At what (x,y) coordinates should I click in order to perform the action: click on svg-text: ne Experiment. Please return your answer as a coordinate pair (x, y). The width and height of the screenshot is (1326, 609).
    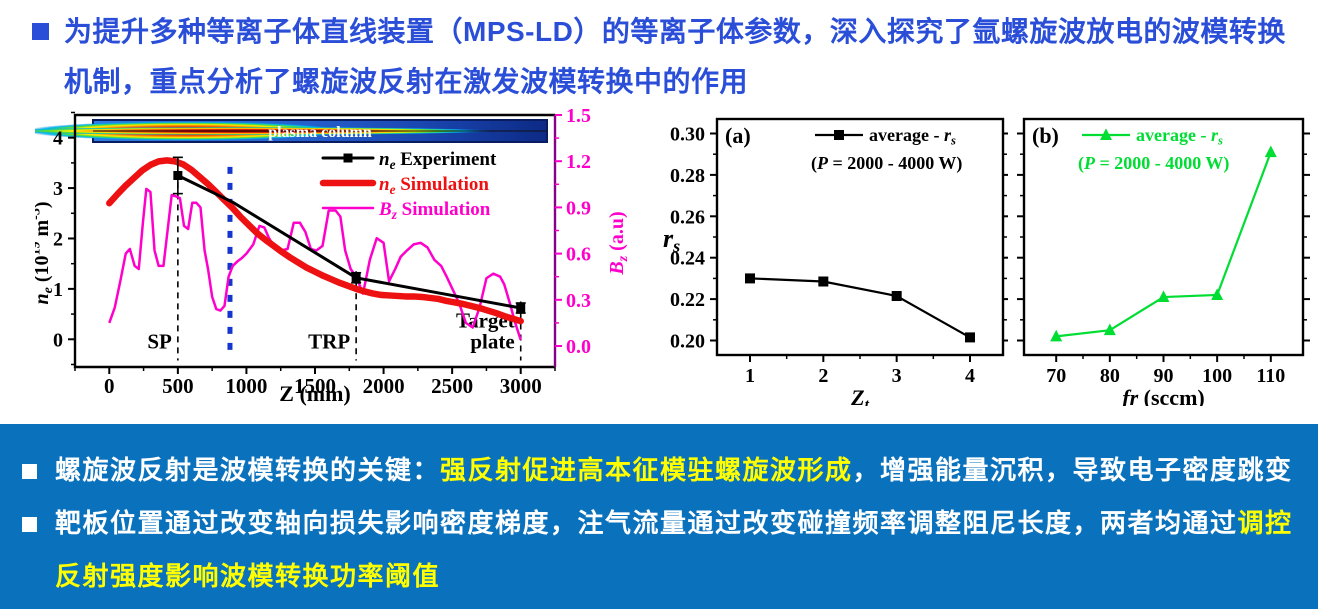
    Looking at the image, I should click on (438, 160).